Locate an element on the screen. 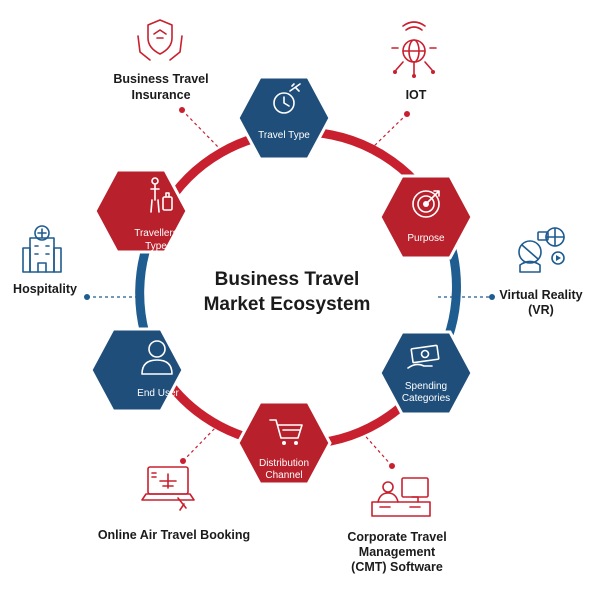 Image resolution: width=600 pixels, height=600 pixels. tech-vr: Virtual Reality (VR) is located at coordinates (540, 272).